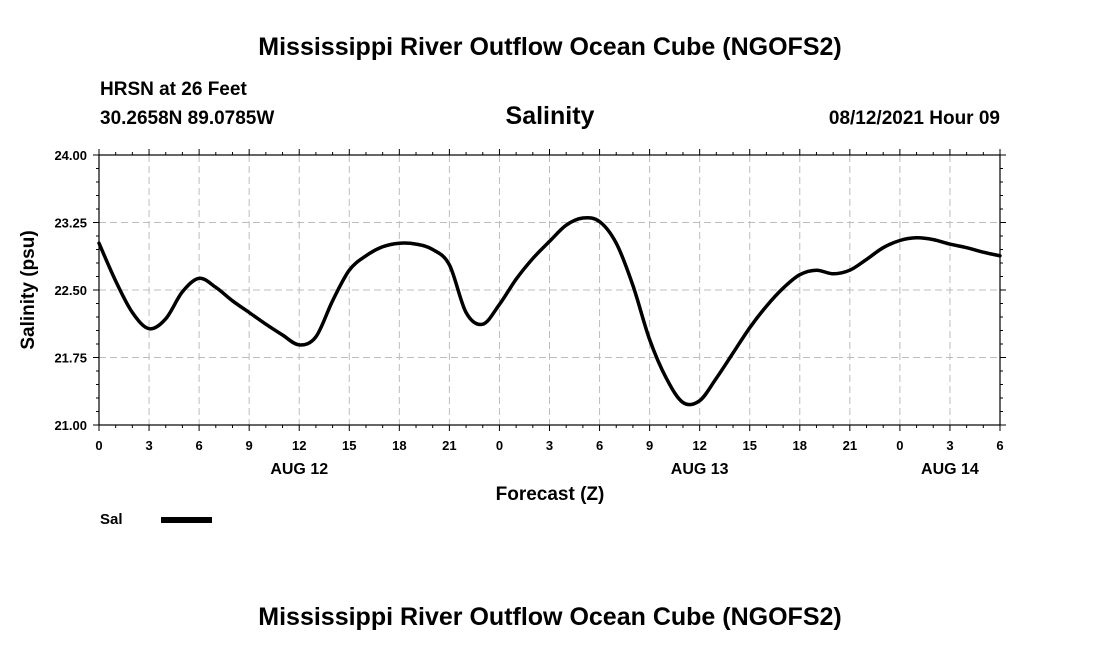 The image size is (1100, 650). What do you see at coordinates (70, 425) in the screenshot?
I see `y-tick-label: 21.00` at bounding box center [70, 425].